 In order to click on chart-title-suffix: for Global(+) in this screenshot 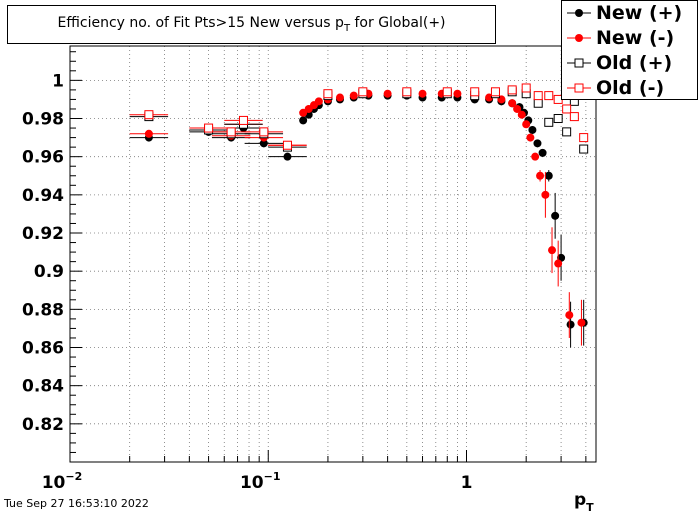, I will do `click(398, 23)`.